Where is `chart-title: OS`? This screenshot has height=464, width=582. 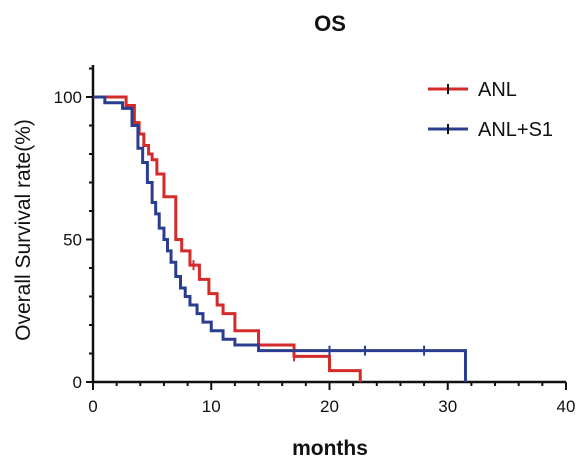
chart-title: OS is located at coordinates (330, 23).